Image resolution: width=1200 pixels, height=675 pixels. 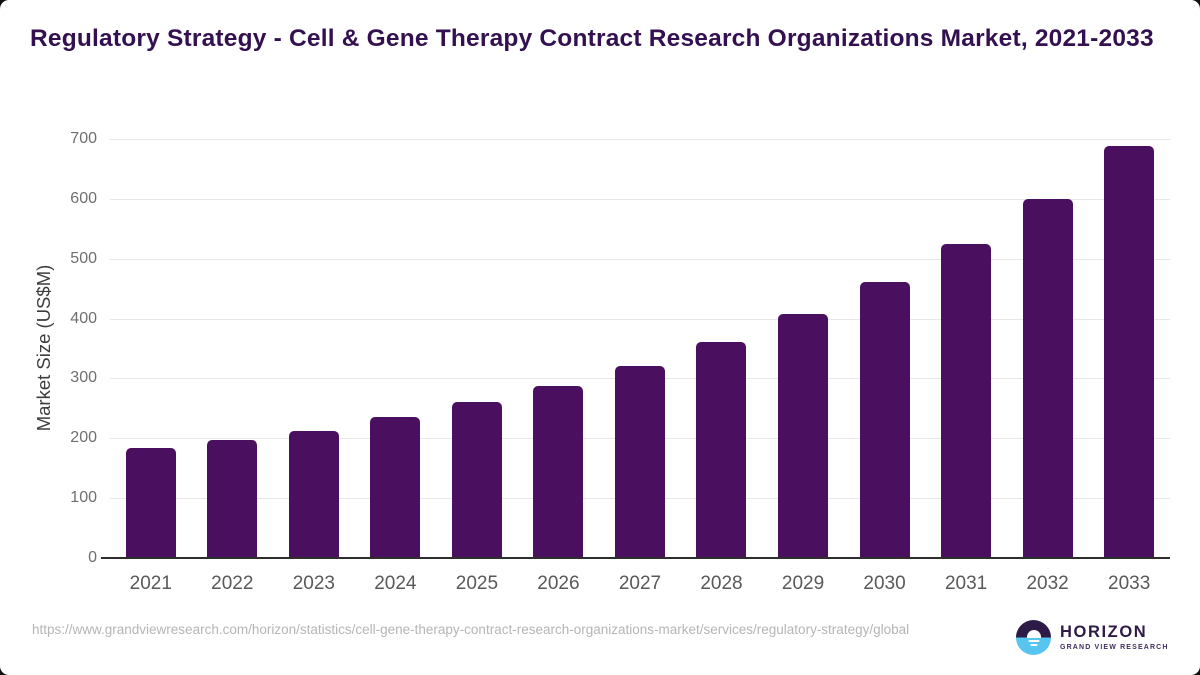 What do you see at coordinates (1047, 583) in the screenshot?
I see `x-axis-tick-label: 2032` at bounding box center [1047, 583].